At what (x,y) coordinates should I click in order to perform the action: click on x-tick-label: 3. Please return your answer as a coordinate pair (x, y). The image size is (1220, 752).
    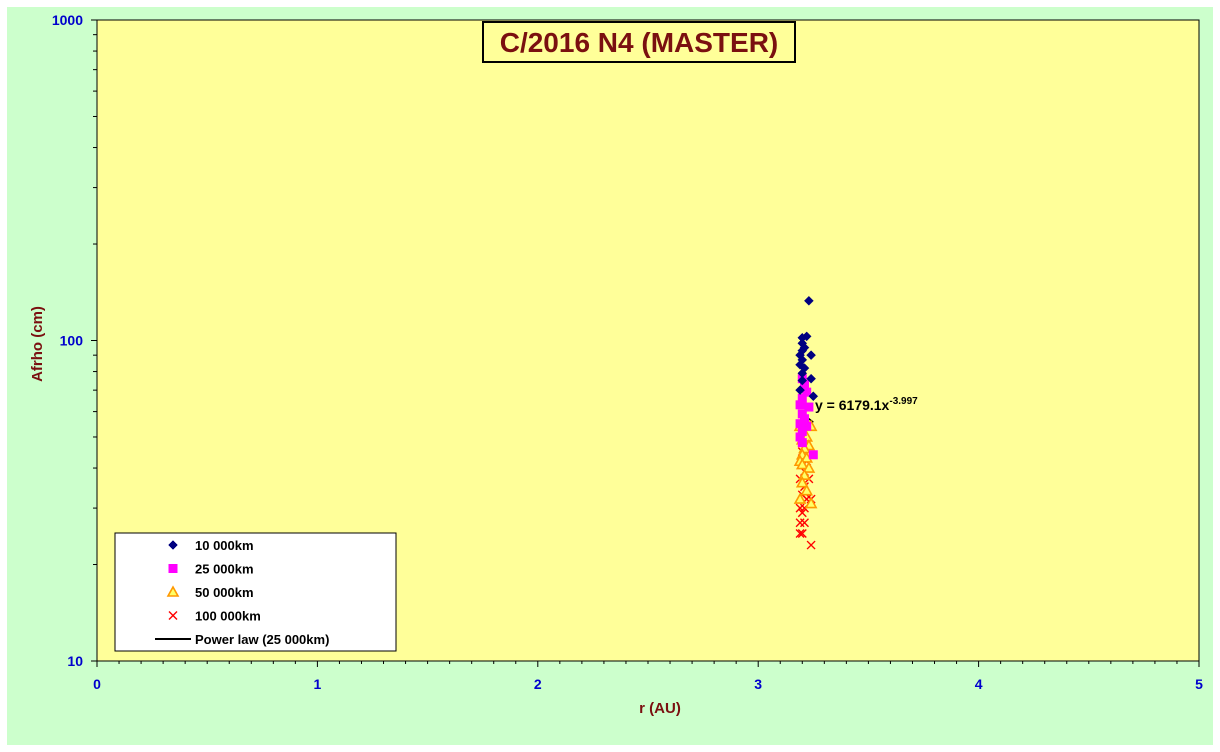
    Looking at the image, I should click on (758, 684).